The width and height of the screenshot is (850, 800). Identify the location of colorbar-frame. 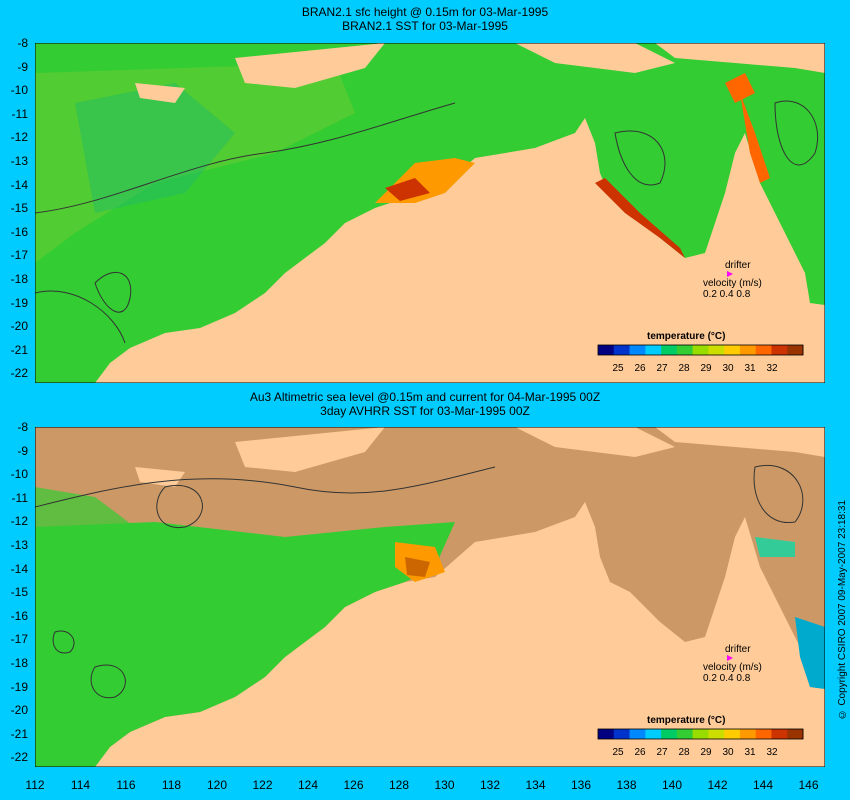
(700, 350).